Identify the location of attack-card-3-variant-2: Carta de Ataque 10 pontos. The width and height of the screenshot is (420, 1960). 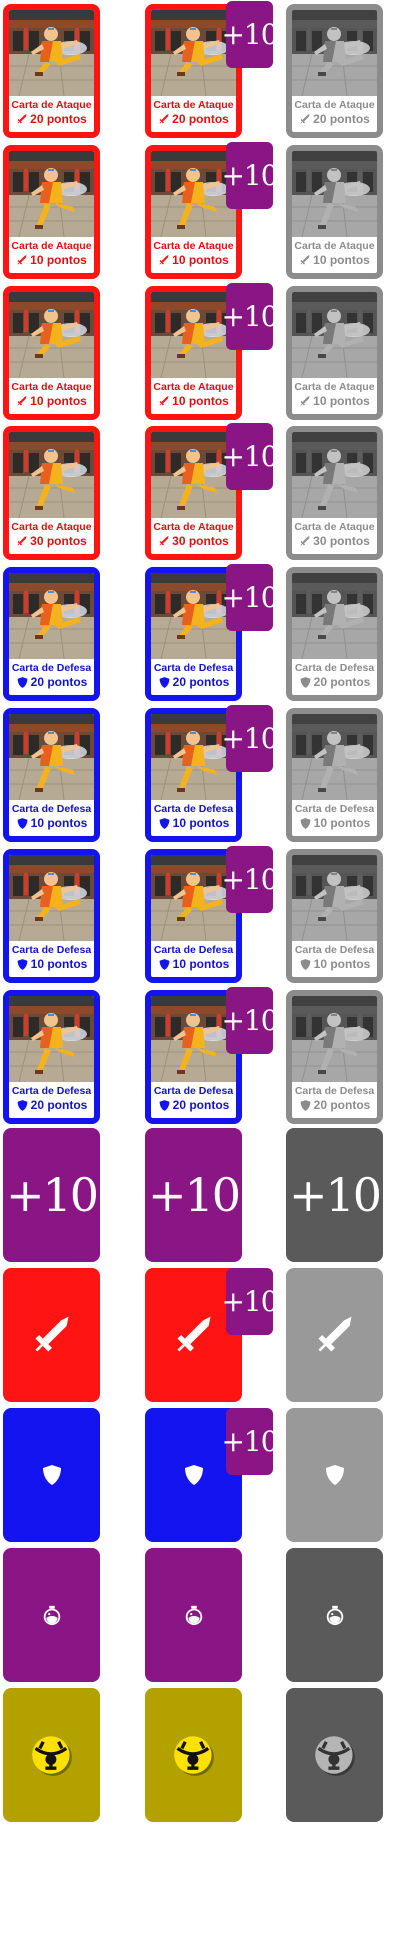
(193, 353).